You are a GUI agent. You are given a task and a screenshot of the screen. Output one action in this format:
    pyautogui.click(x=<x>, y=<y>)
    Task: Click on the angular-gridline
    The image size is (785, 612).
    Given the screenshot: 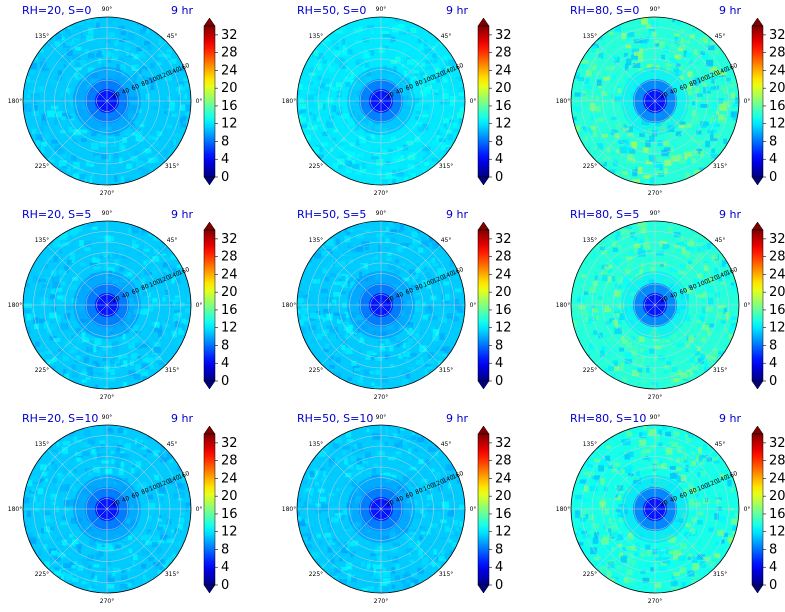 What is the action you would take?
    pyautogui.click(x=684, y=538)
    